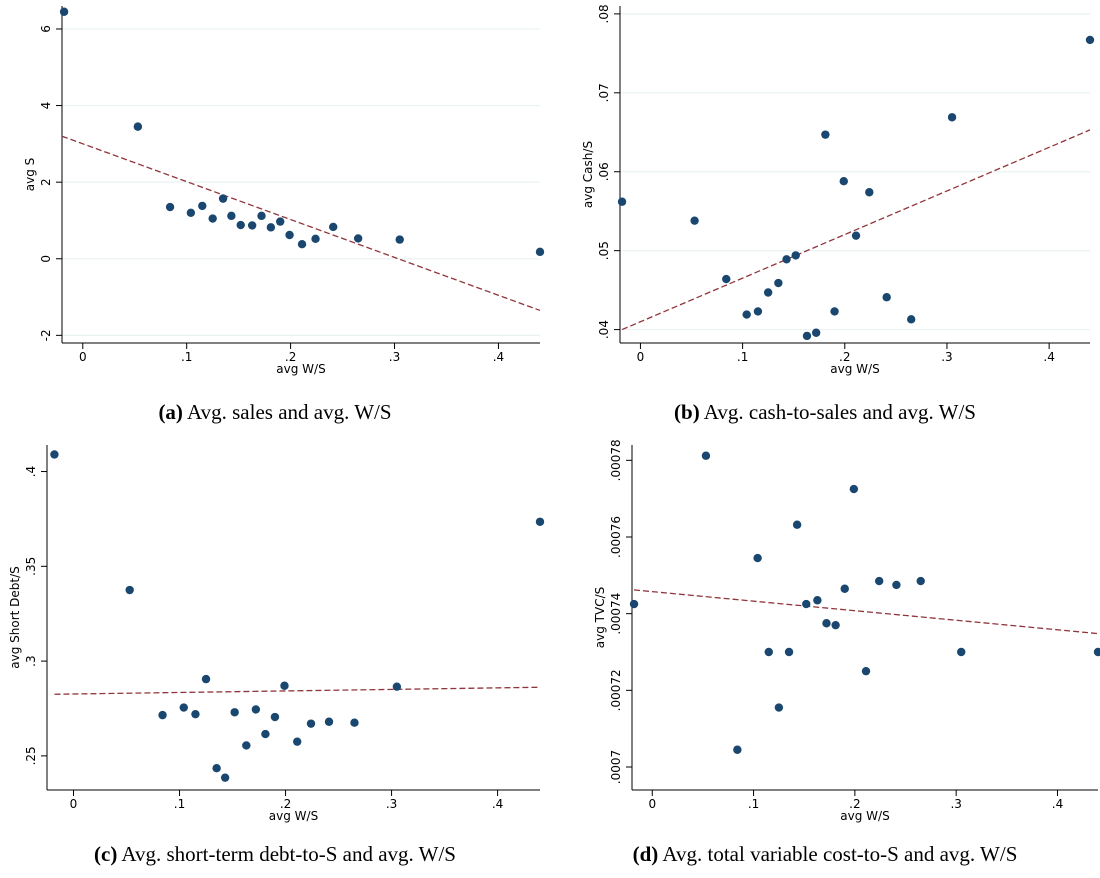 Image resolution: width=1100 pixels, height=878 pixels. What do you see at coordinates (46, 182) in the screenshot?
I see `y-tick-label-a-2: 2` at bounding box center [46, 182].